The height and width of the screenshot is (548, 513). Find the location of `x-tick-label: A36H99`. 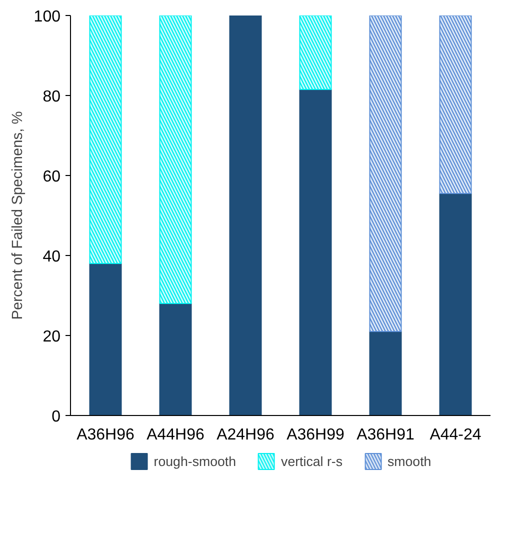

x-tick-label: A36H99 is located at coordinates (315, 435).